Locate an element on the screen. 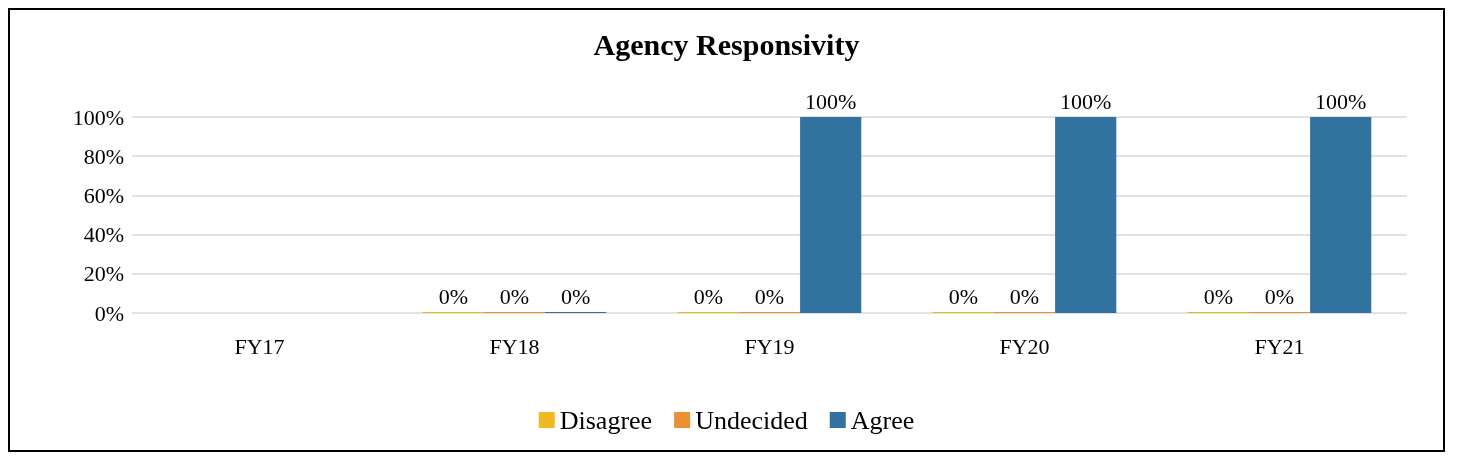 The height and width of the screenshot is (464, 1457). y-tick-label: 0% is located at coordinates (109, 313).